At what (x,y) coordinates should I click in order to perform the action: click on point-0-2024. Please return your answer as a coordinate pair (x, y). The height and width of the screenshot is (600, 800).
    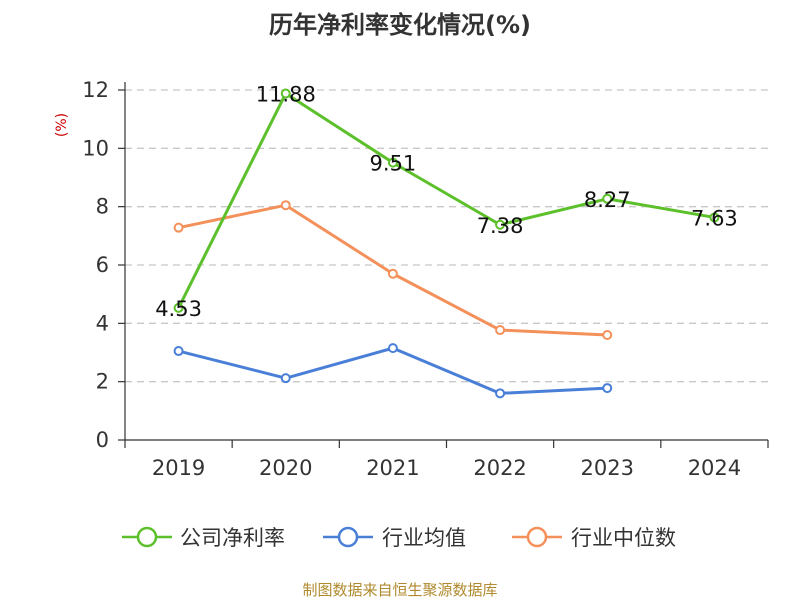
    Looking at the image, I should click on (714, 217).